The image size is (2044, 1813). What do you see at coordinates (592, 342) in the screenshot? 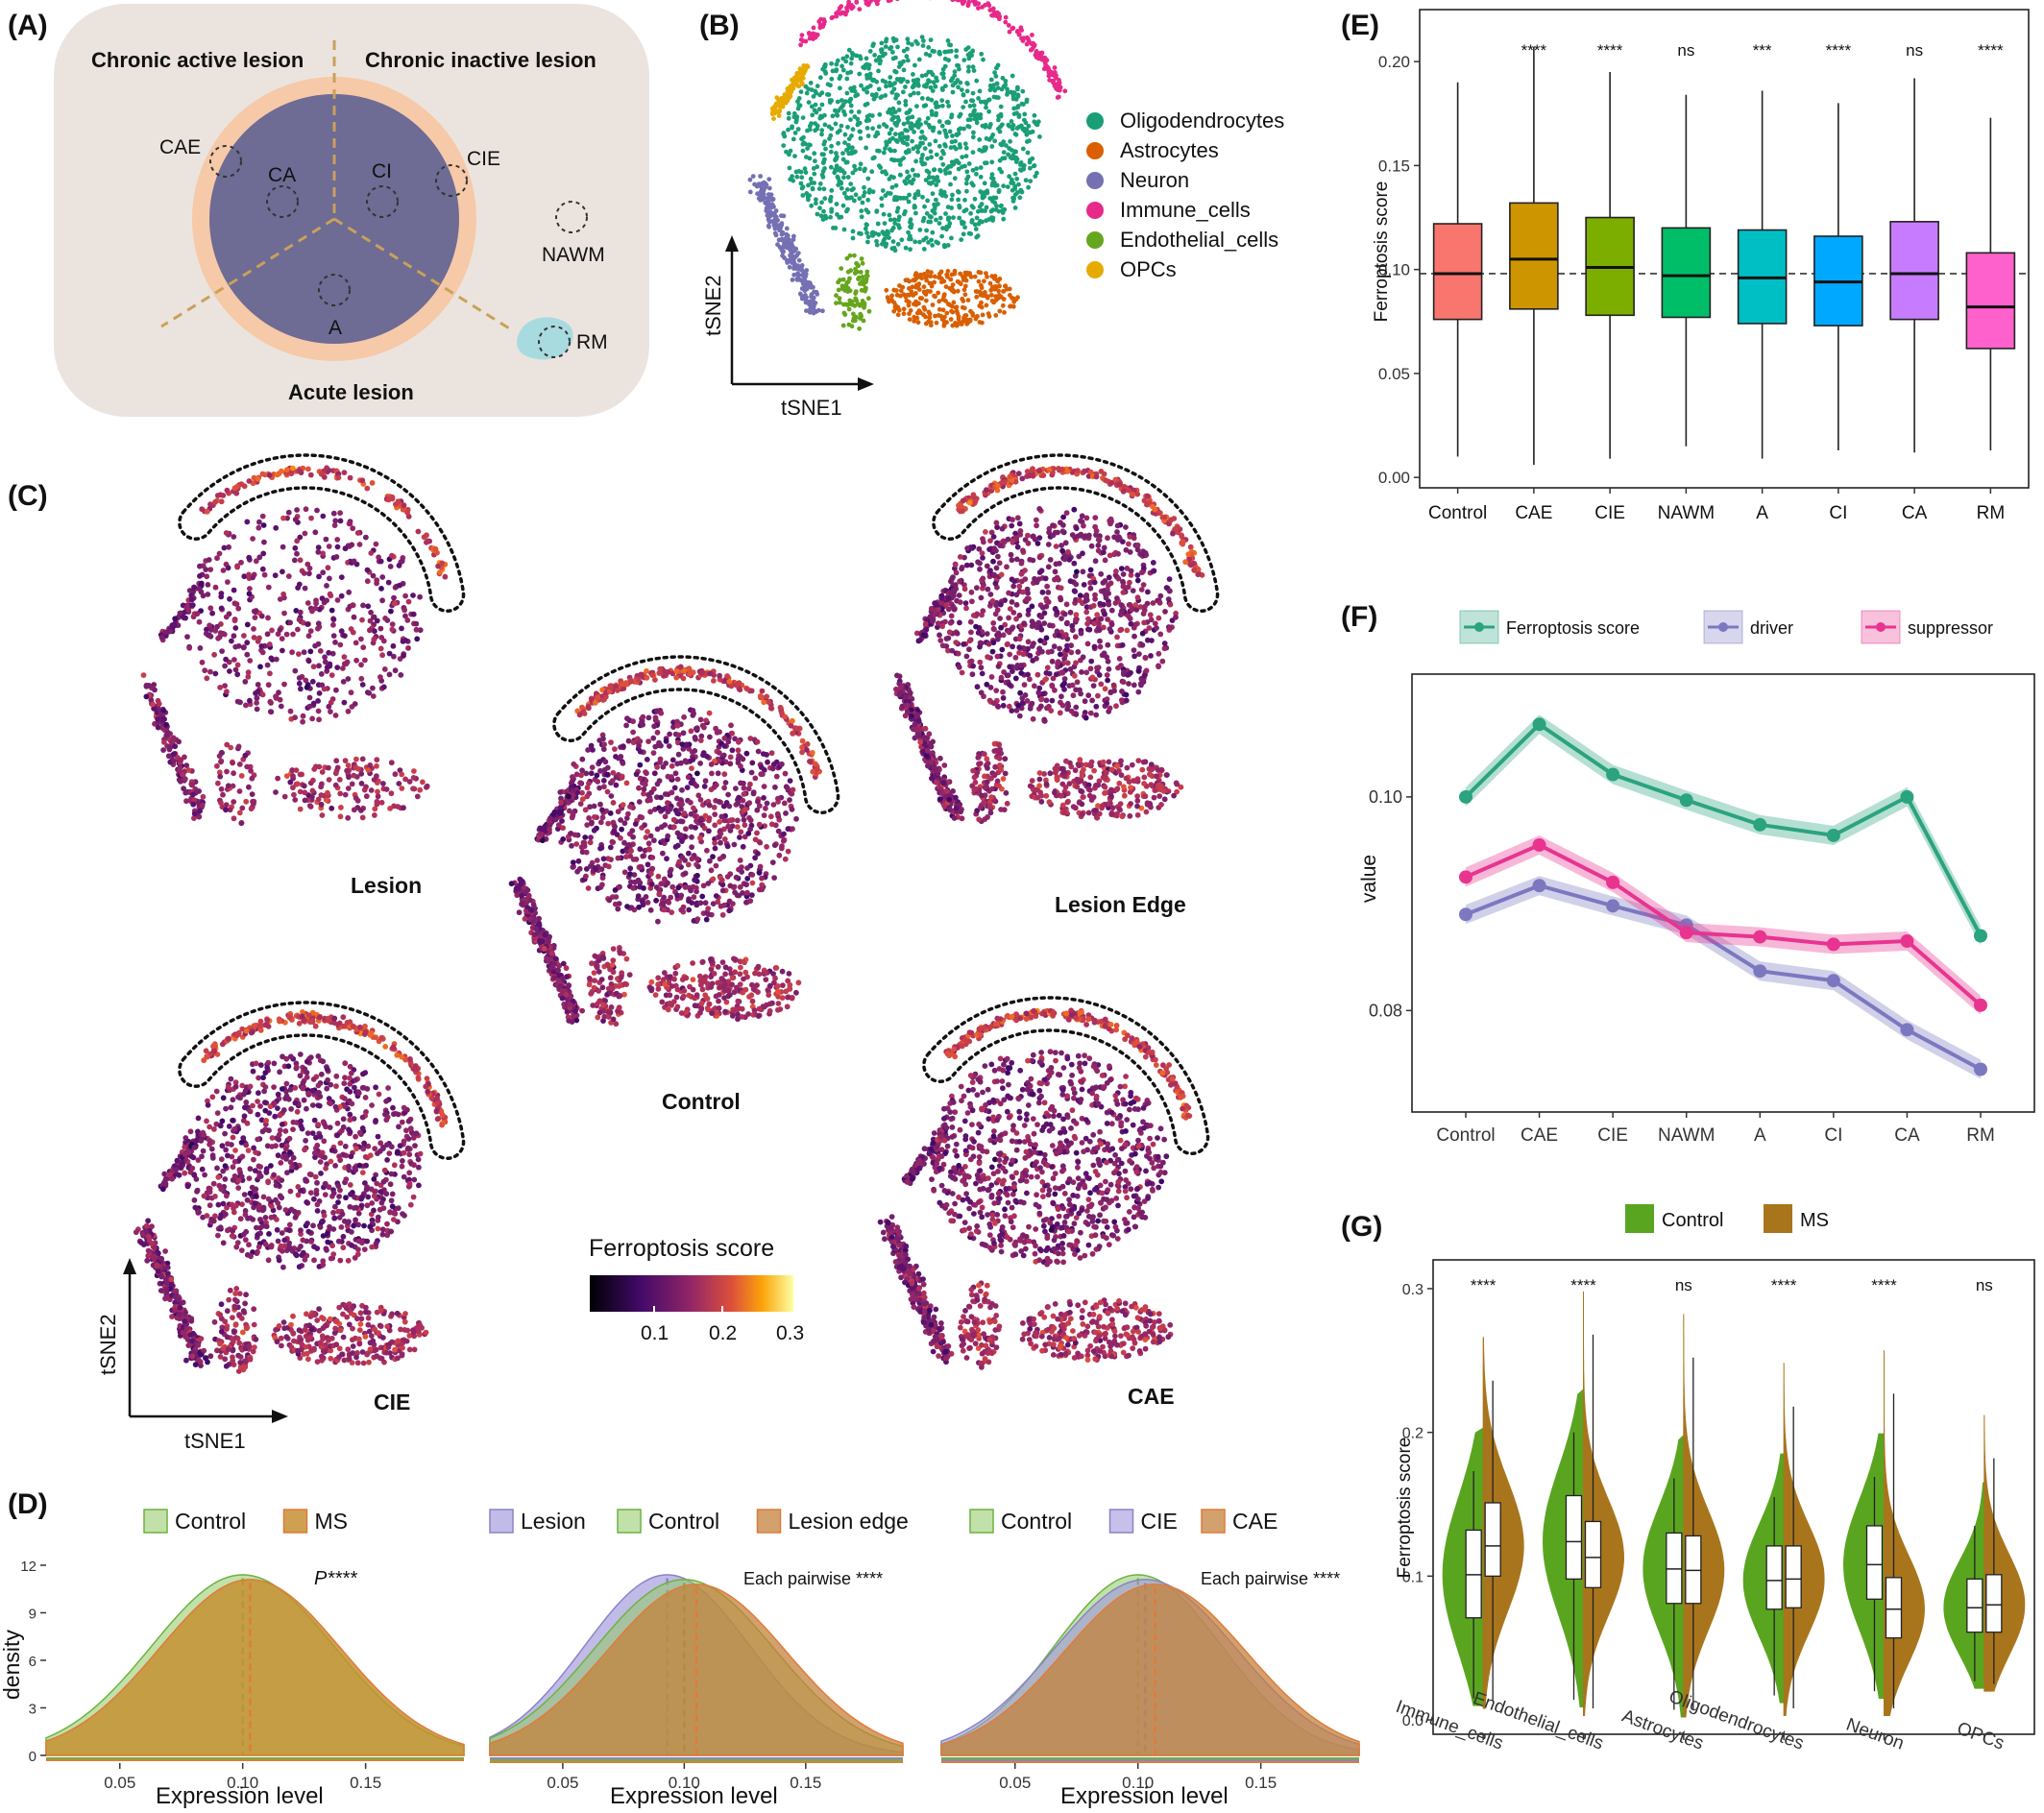
I see `site-rm-label: RM` at bounding box center [592, 342].